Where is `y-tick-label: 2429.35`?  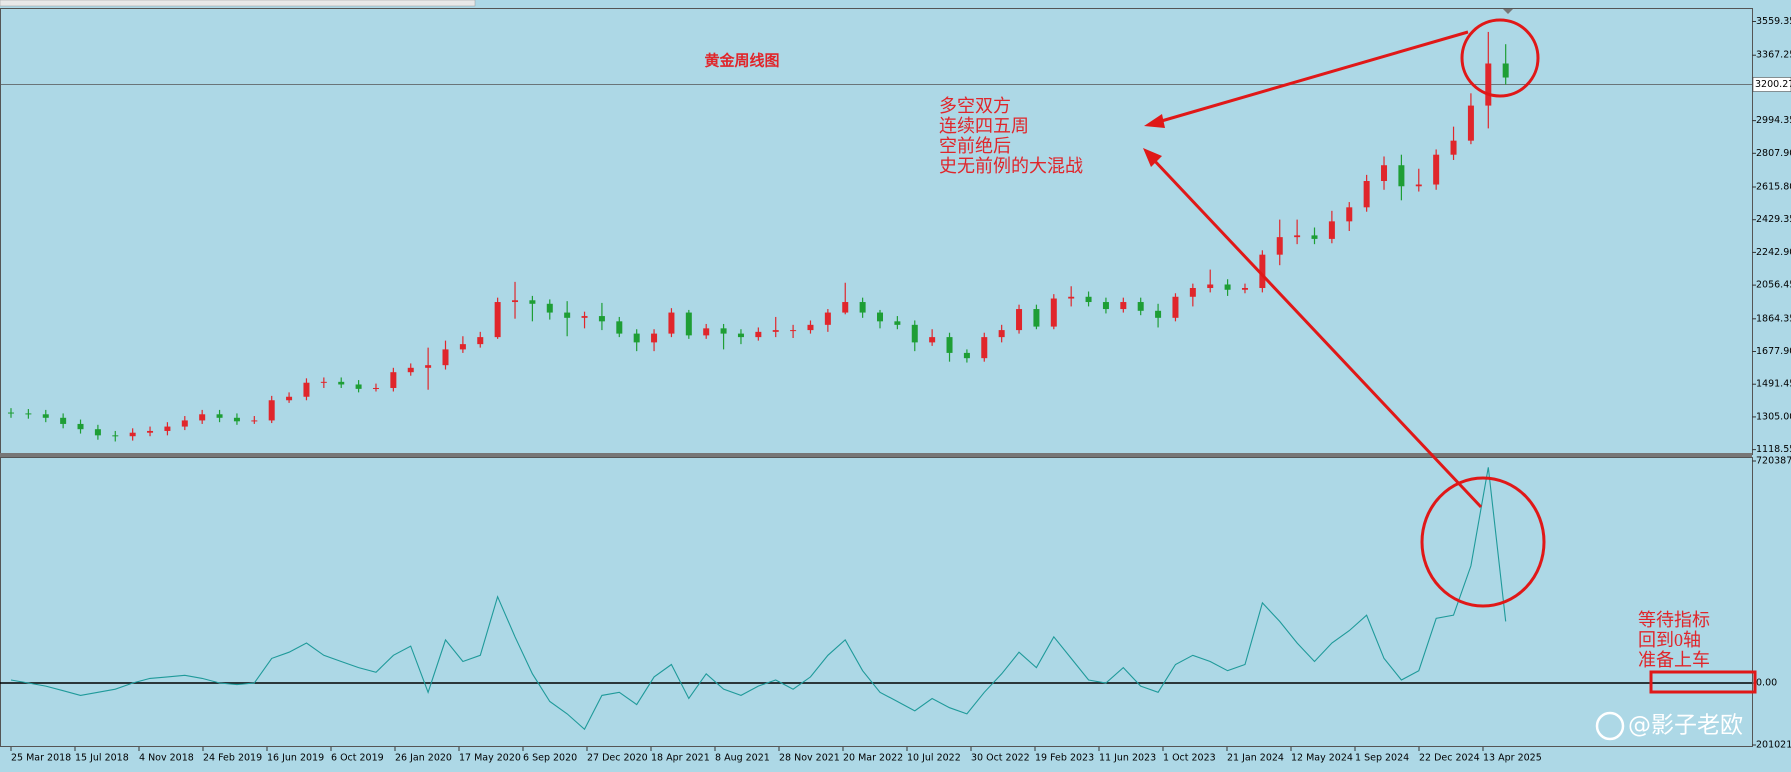
y-tick-label: 2429.35 is located at coordinates (1773, 219).